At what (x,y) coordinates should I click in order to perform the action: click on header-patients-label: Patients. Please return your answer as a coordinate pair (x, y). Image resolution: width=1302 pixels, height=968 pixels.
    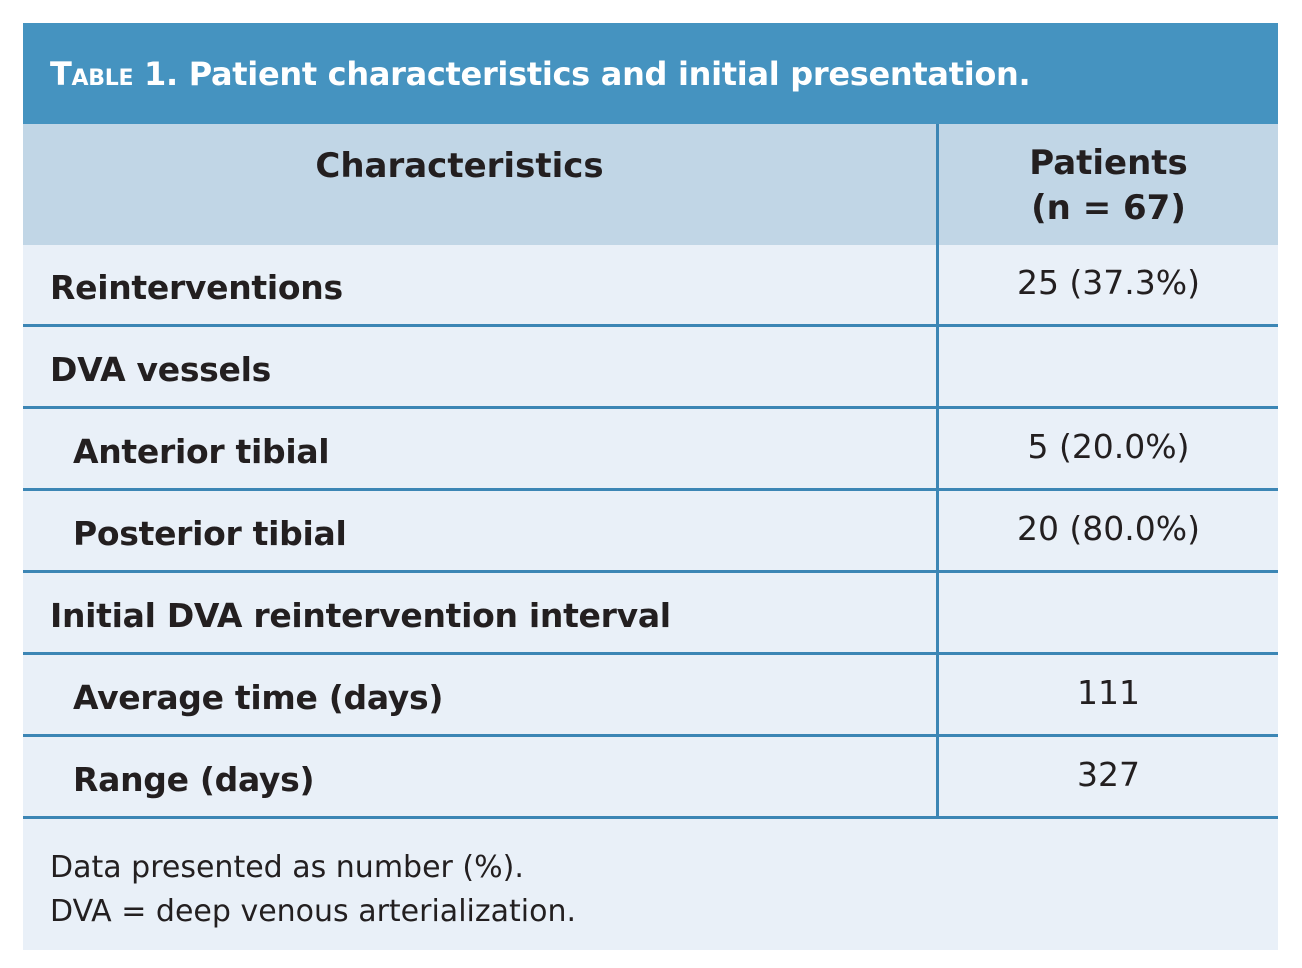
    Looking at the image, I should click on (1108, 162).